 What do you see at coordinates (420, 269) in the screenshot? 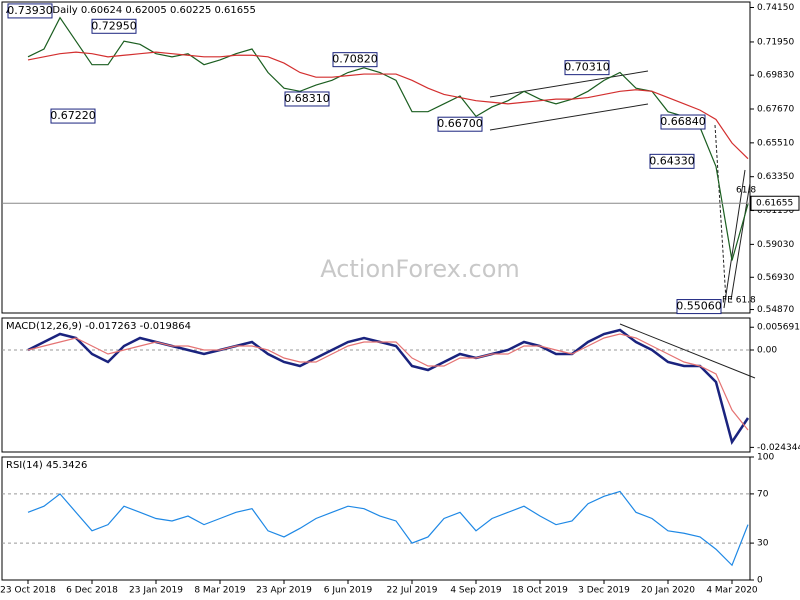
I see `watermark: ActionForex.com` at bounding box center [420, 269].